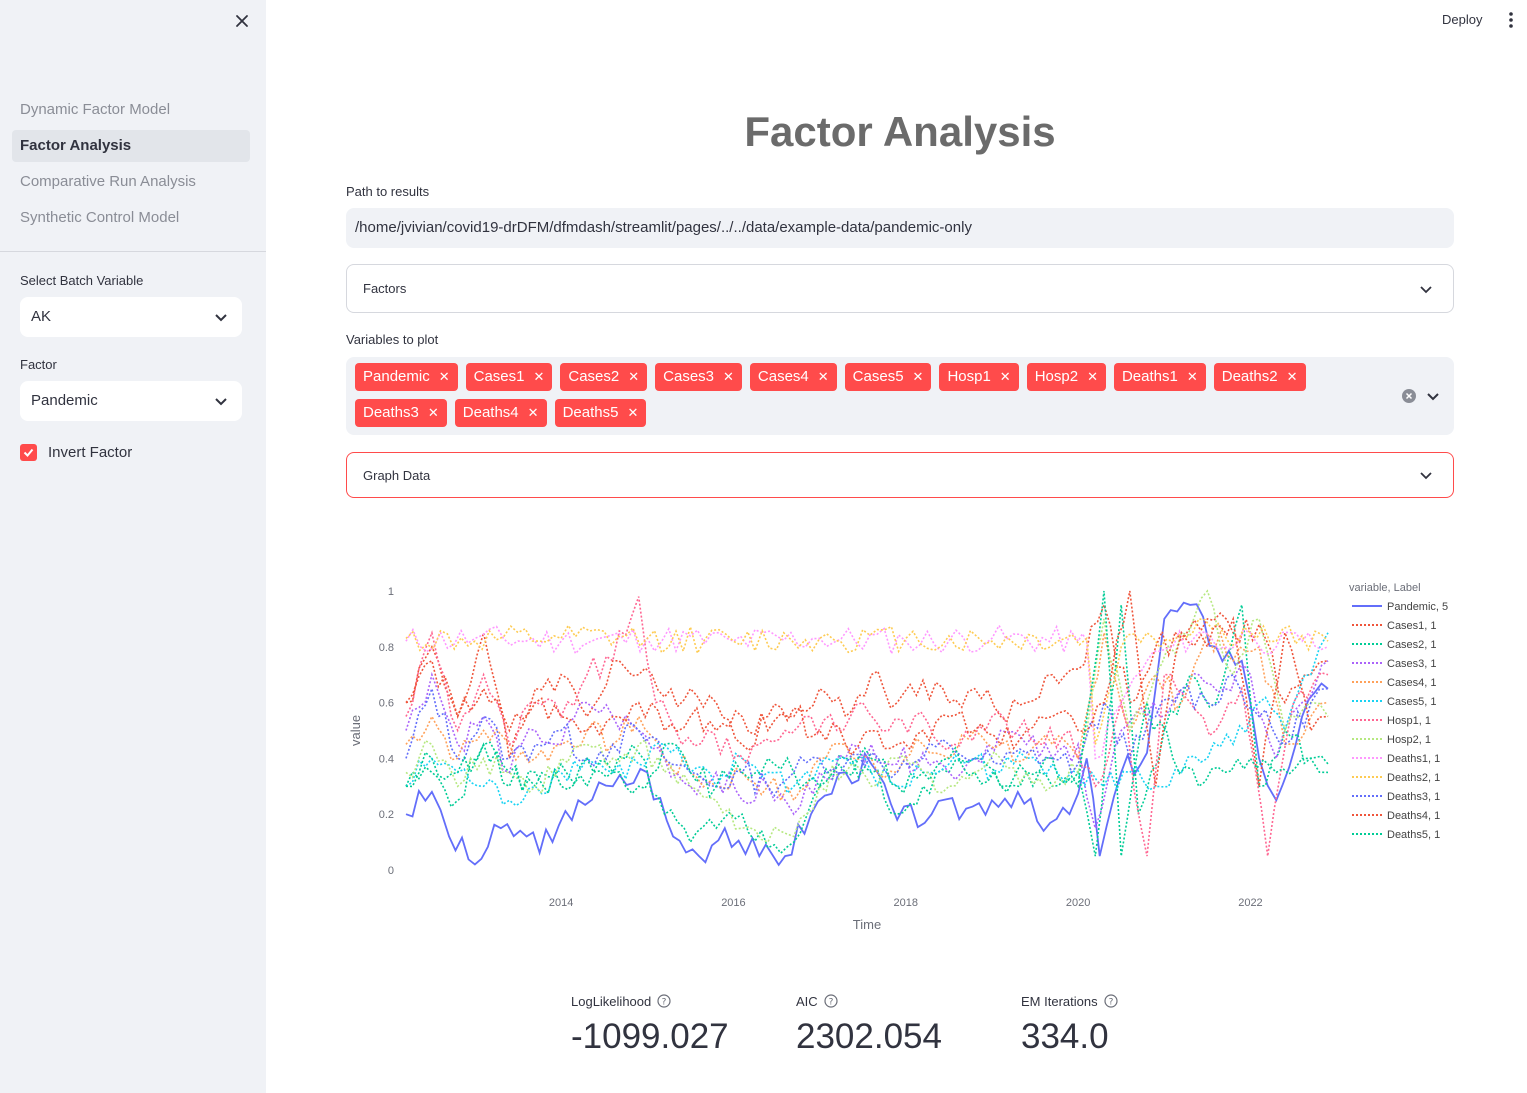  I want to click on variable-tag: Deaths3 ✕, so click(401, 413).